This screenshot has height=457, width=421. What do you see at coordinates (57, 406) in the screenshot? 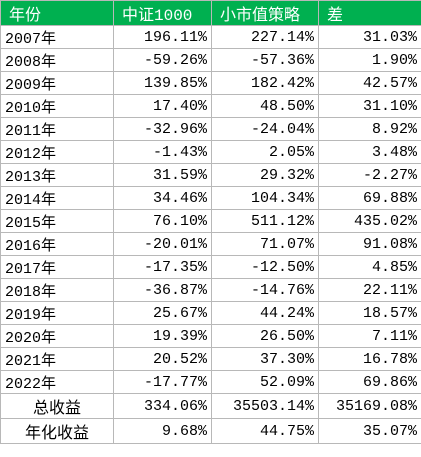
I see `row-label: 总收益` at bounding box center [57, 406].